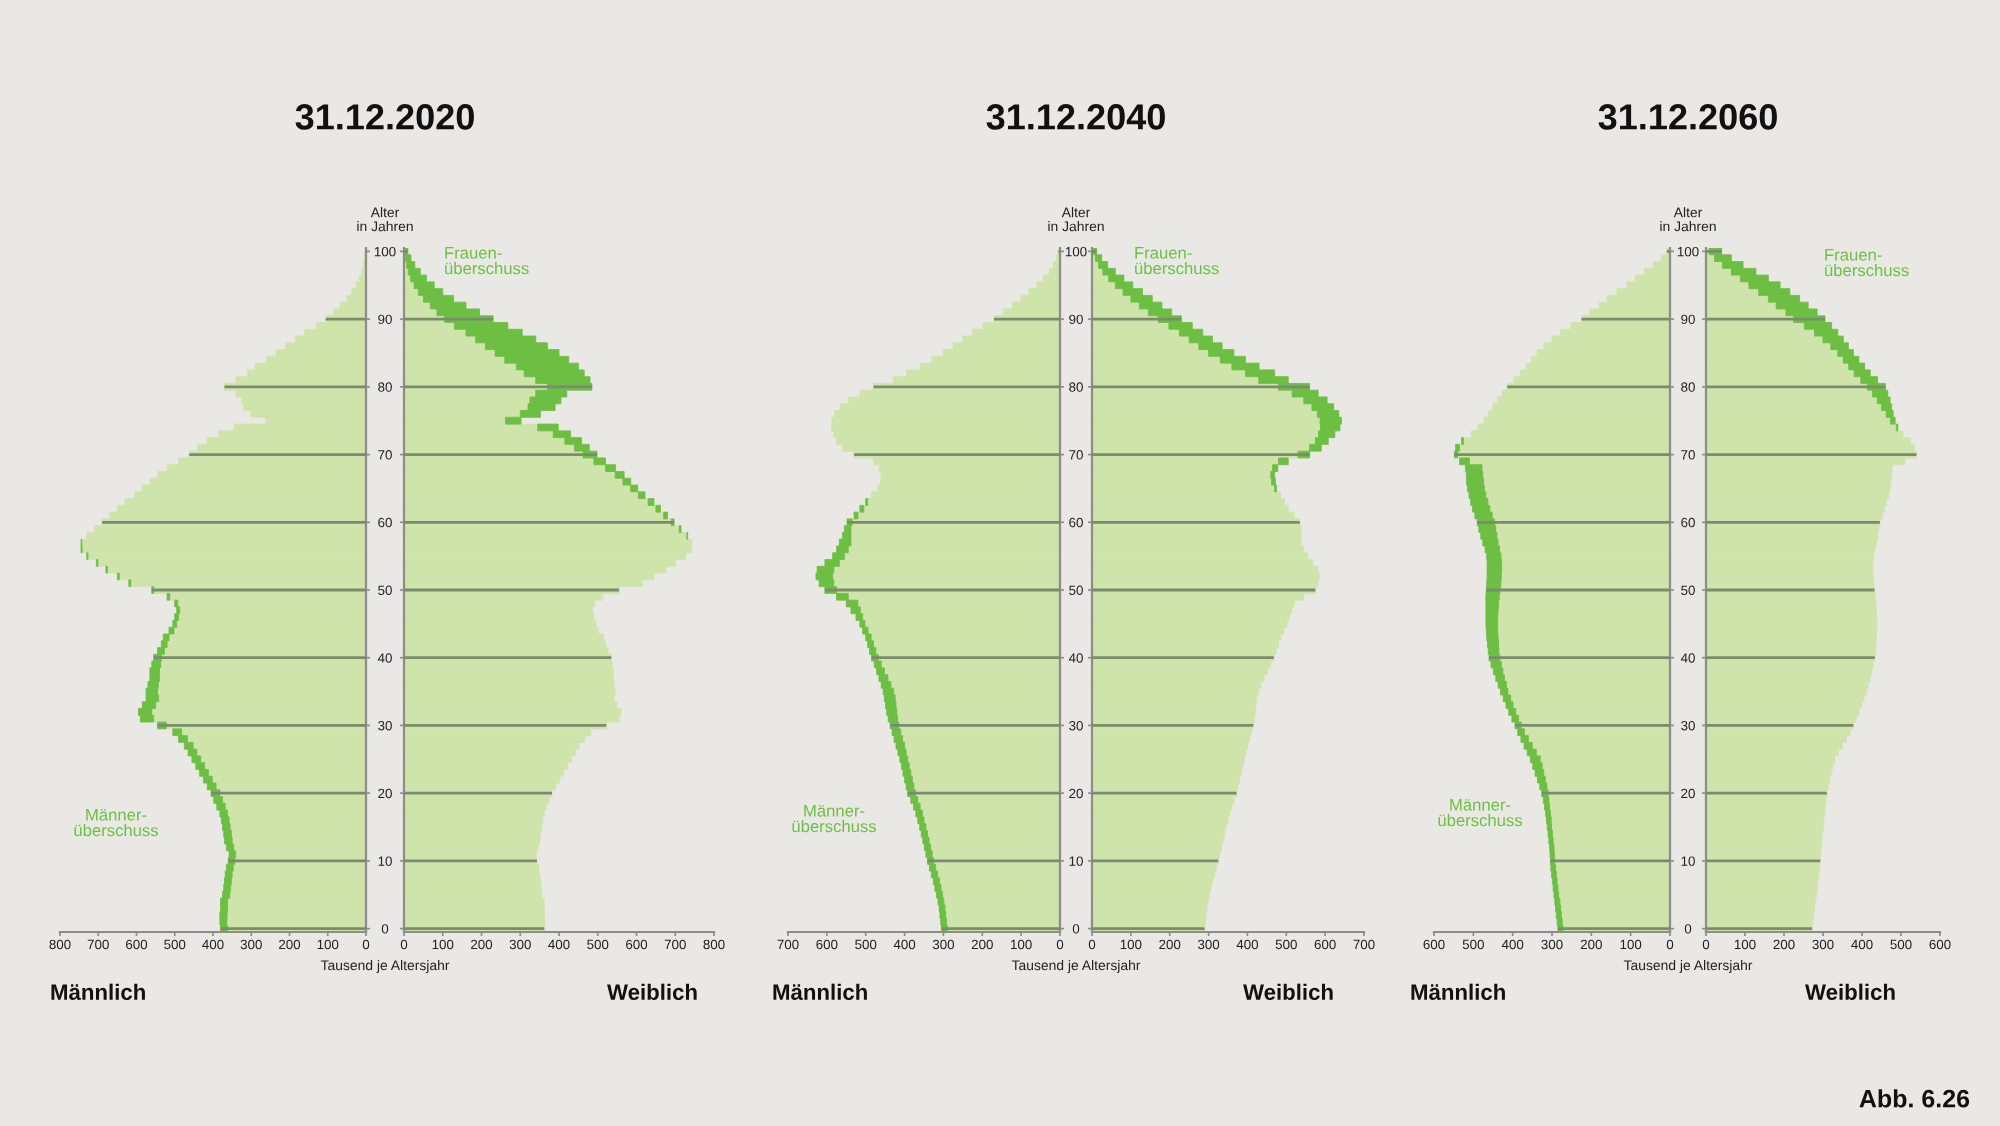 The height and width of the screenshot is (1126, 2000). Describe the element at coordinates (384, 117) in the screenshot. I see `chart-title: 31.12.2020` at that location.